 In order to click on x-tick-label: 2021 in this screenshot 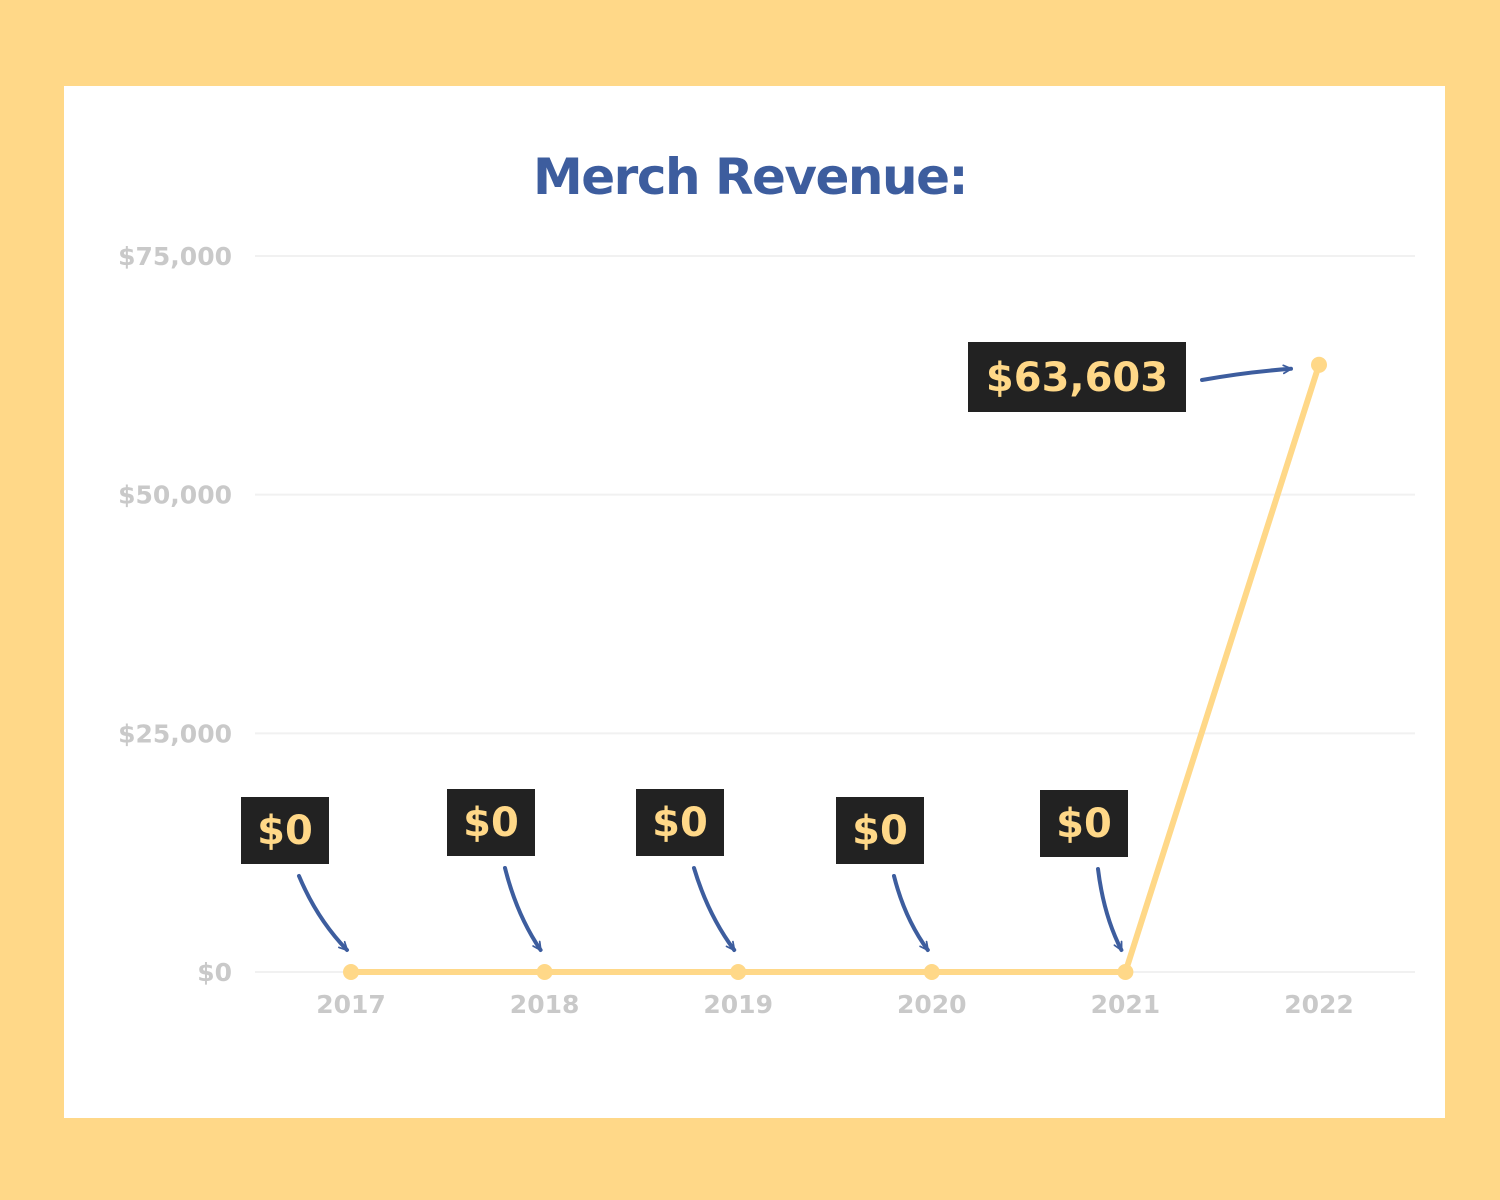, I will do `click(1126, 1004)`.